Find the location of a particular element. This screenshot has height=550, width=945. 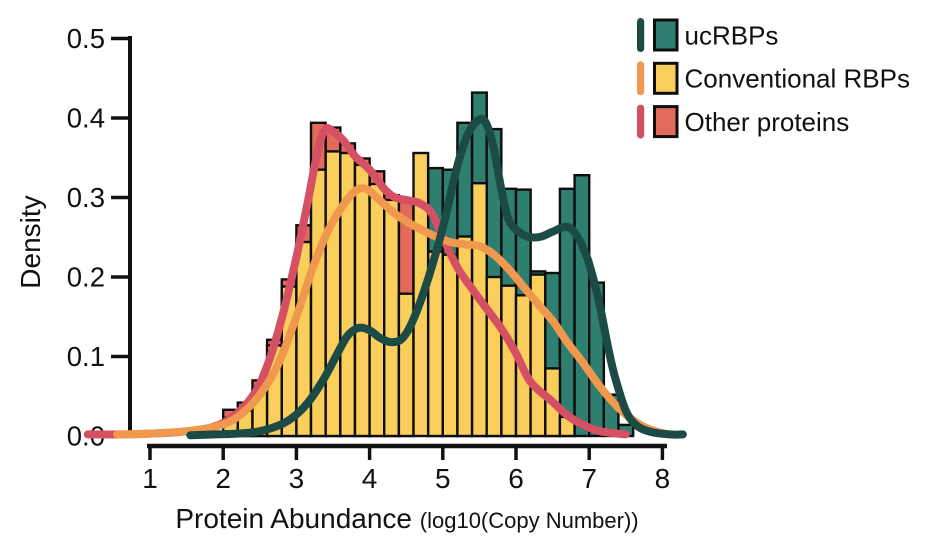

x-tick-label: 3 is located at coordinates (297, 478).